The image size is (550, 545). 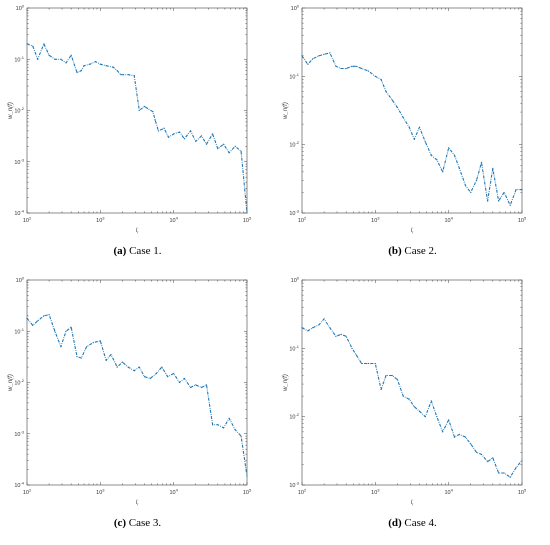 I want to click on caption-a: (a) Case 1., so click(x=137, y=251).